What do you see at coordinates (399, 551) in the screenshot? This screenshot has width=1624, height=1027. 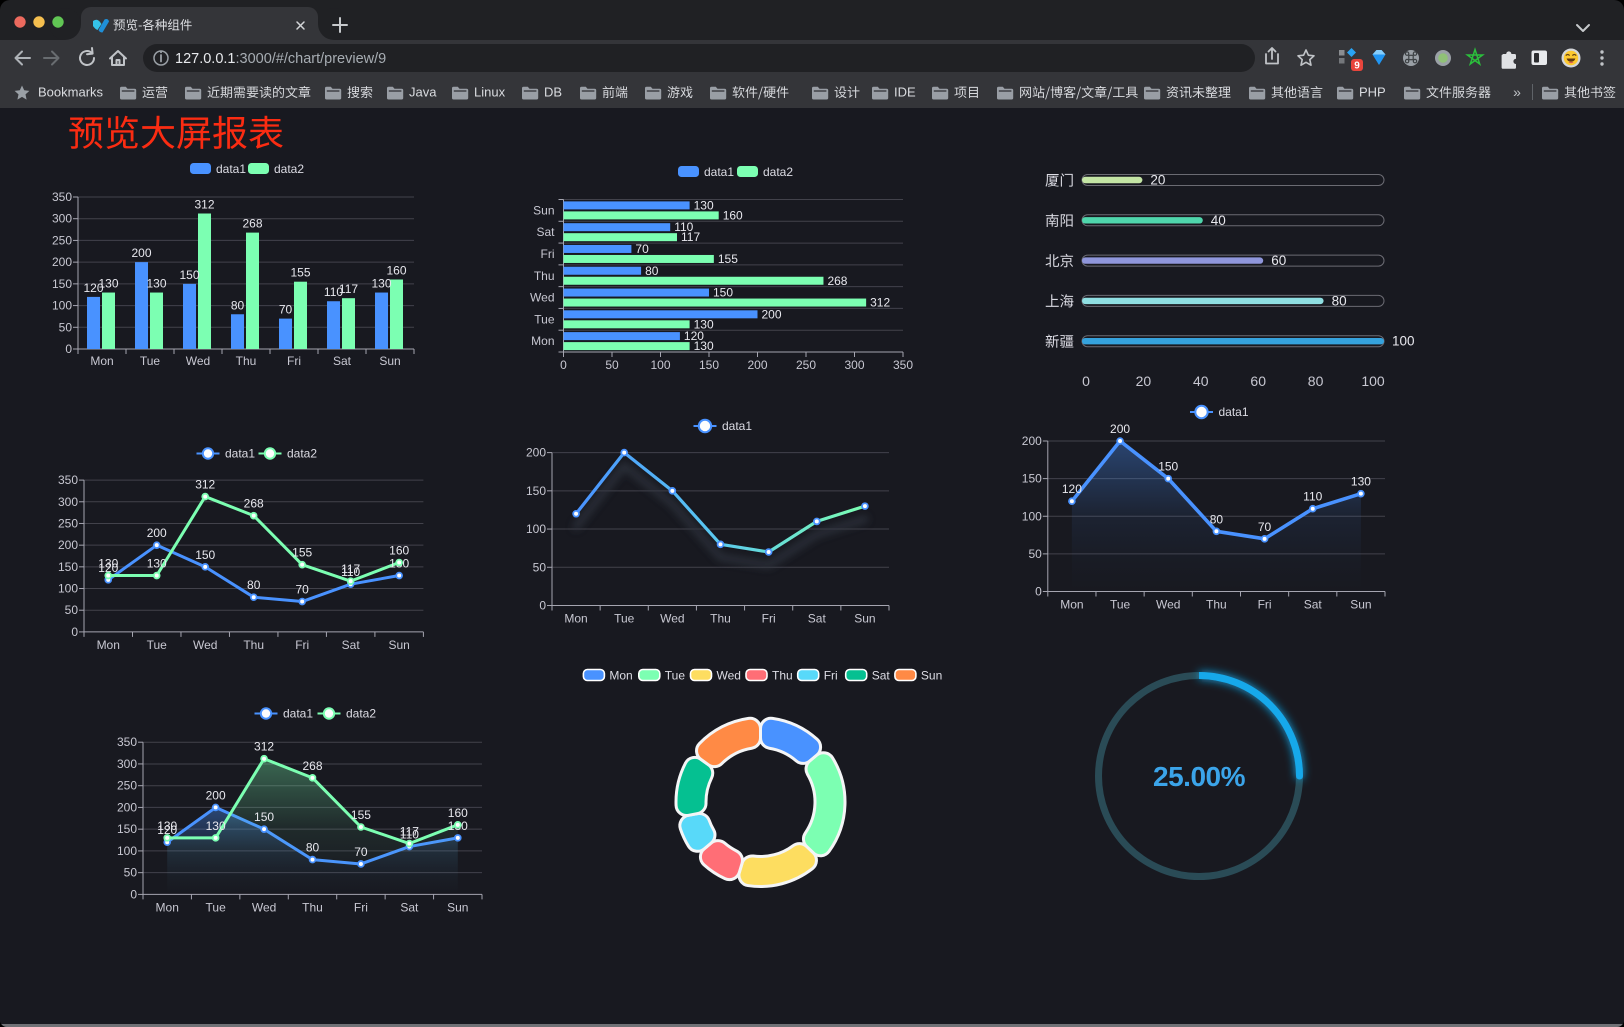 I see `svg-text: 160` at bounding box center [399, 551].